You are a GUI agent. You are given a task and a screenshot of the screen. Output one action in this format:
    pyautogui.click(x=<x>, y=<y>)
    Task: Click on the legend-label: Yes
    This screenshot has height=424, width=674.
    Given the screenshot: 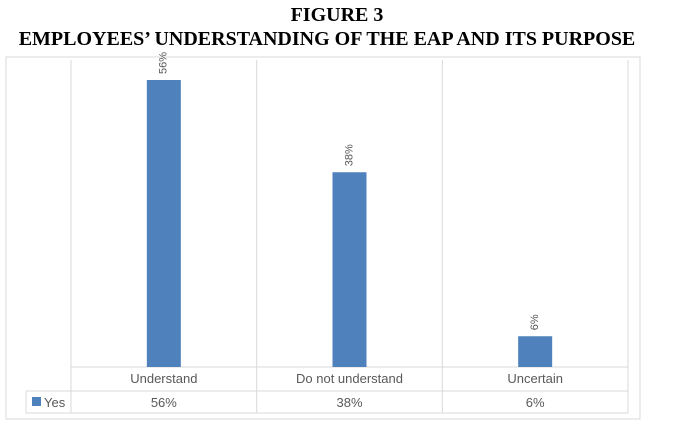 What is the action you would take?
    pyautogui.click(x=55, y=402)
    